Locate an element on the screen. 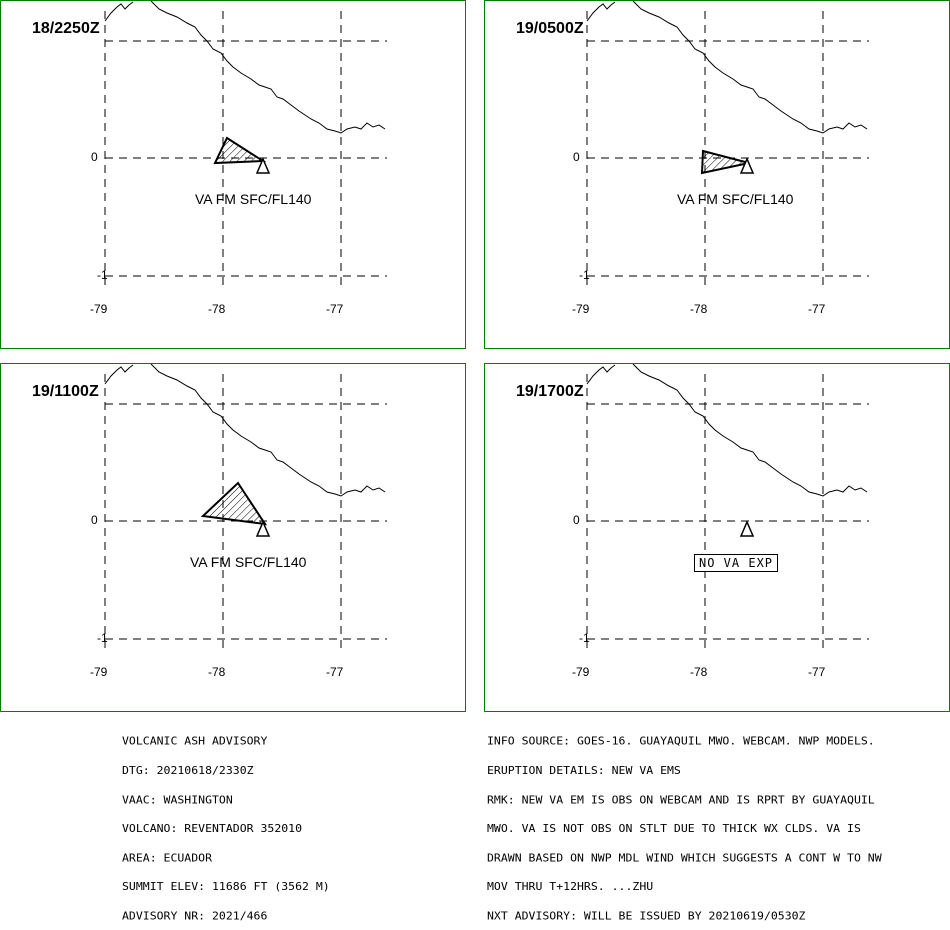 The height and width of the screenshot is (930, 950). advisory-line: VOLCANIC ASH ADVISORY is located at coordinates (195, 741).